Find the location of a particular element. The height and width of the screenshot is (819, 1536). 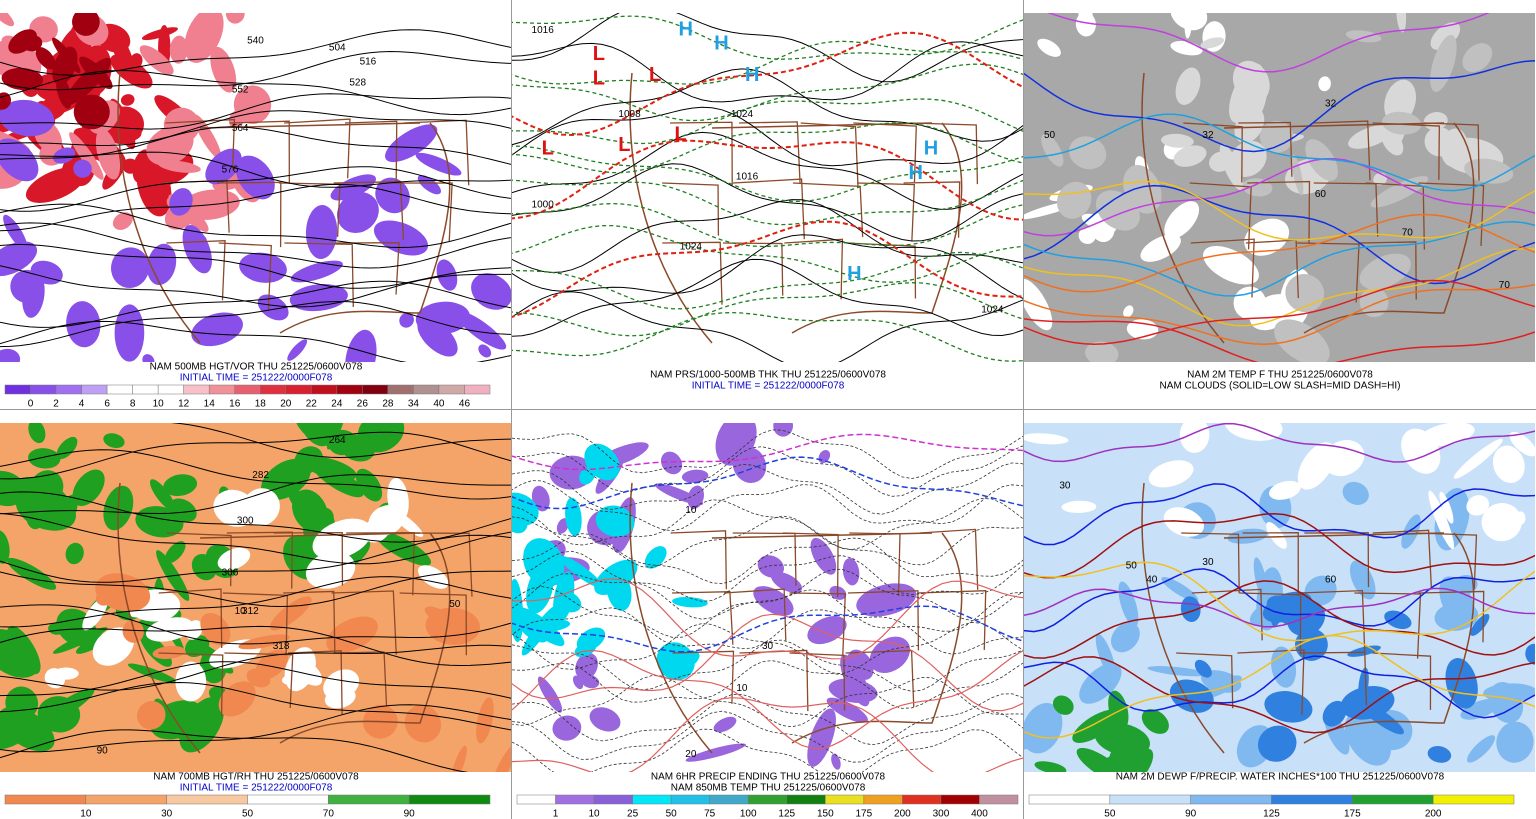

colorbar-label: 24 is located at coordinates (337, 404).